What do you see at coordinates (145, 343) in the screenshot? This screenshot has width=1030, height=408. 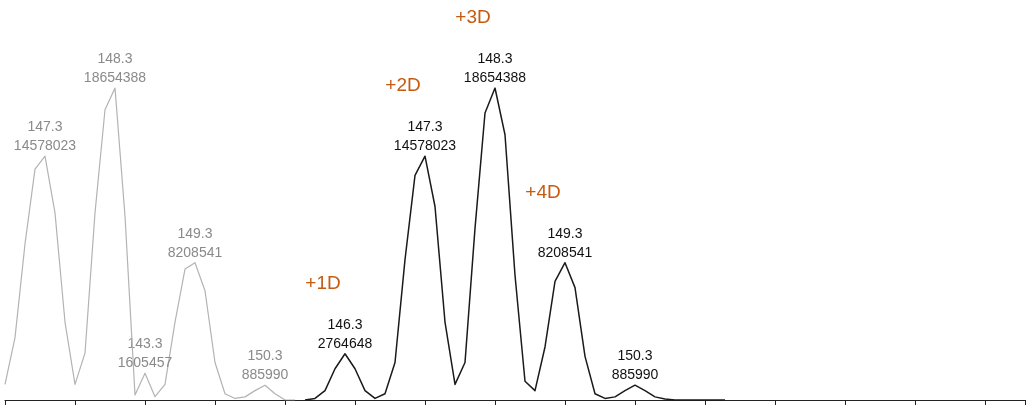 I see `annotation: 143.3` at bounding box center [145, 343].